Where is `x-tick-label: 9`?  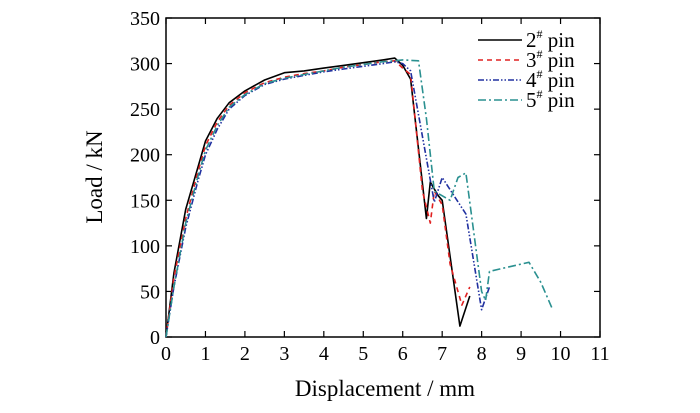
x-tick-label: 9 is located at coordinates (521, 354).